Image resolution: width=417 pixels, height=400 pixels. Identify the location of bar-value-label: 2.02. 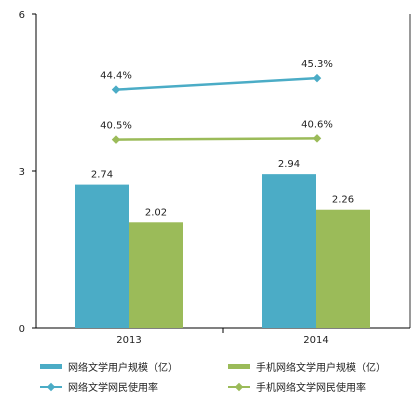
(156, 212).